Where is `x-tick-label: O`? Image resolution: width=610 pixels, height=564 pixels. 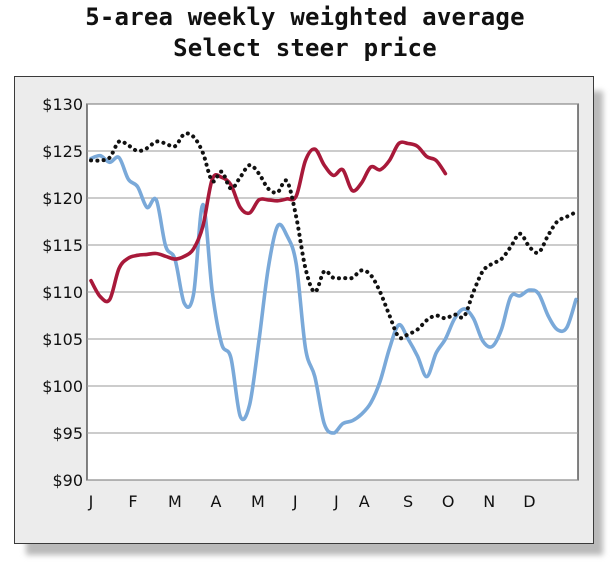 x-tick-label: O is located at coordinates (448, 501).